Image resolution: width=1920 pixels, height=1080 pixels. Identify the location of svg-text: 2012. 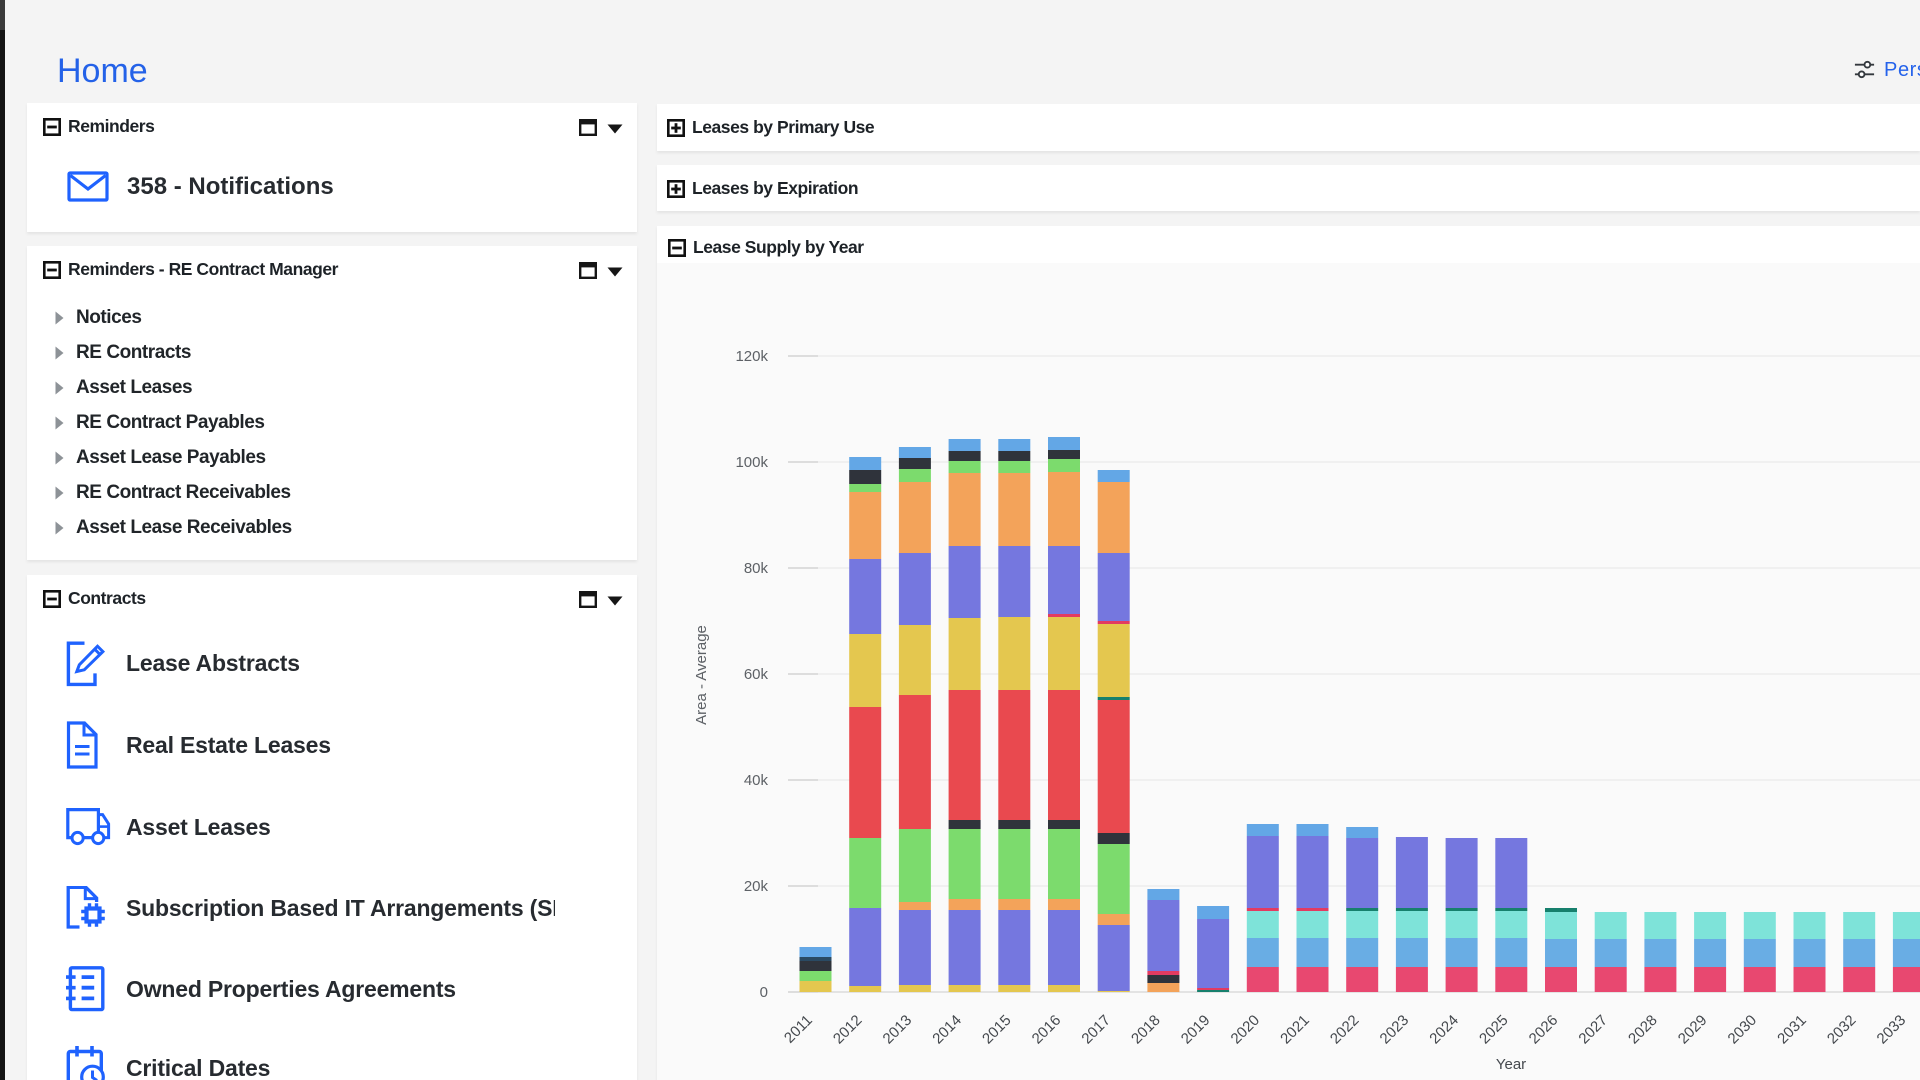
(848, 1030).